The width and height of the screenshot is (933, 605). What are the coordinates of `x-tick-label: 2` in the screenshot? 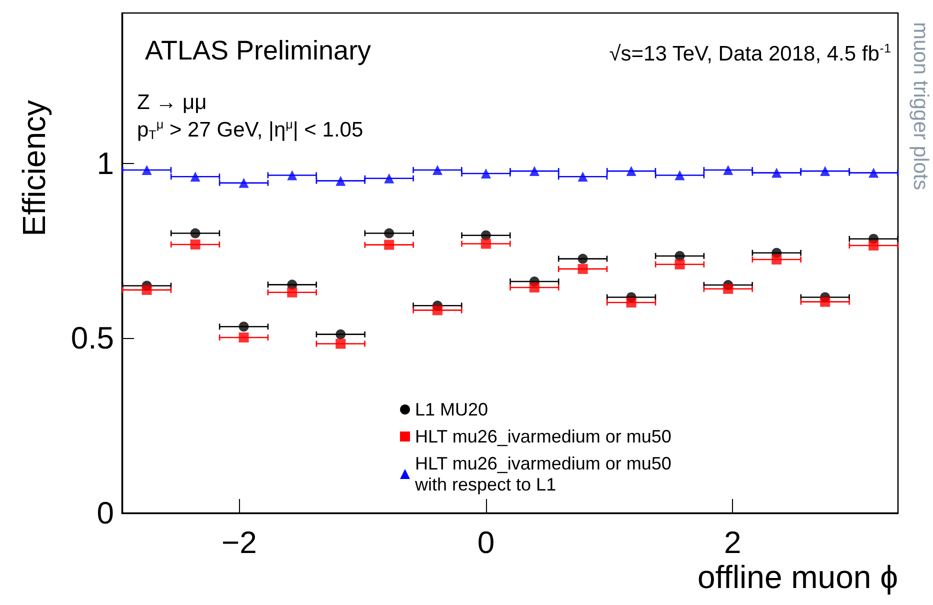 It's located at (733, 542).